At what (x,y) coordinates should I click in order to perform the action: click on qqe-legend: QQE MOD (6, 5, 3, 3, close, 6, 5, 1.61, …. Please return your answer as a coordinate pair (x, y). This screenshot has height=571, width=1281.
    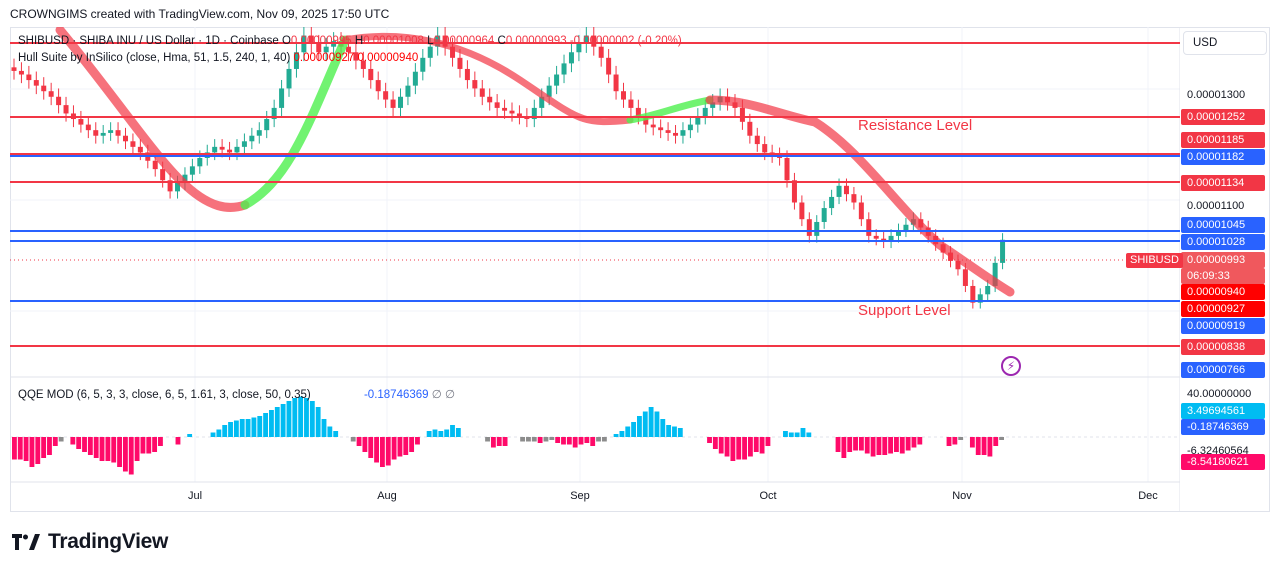
    Looking at the image, I should click on (236, 394).